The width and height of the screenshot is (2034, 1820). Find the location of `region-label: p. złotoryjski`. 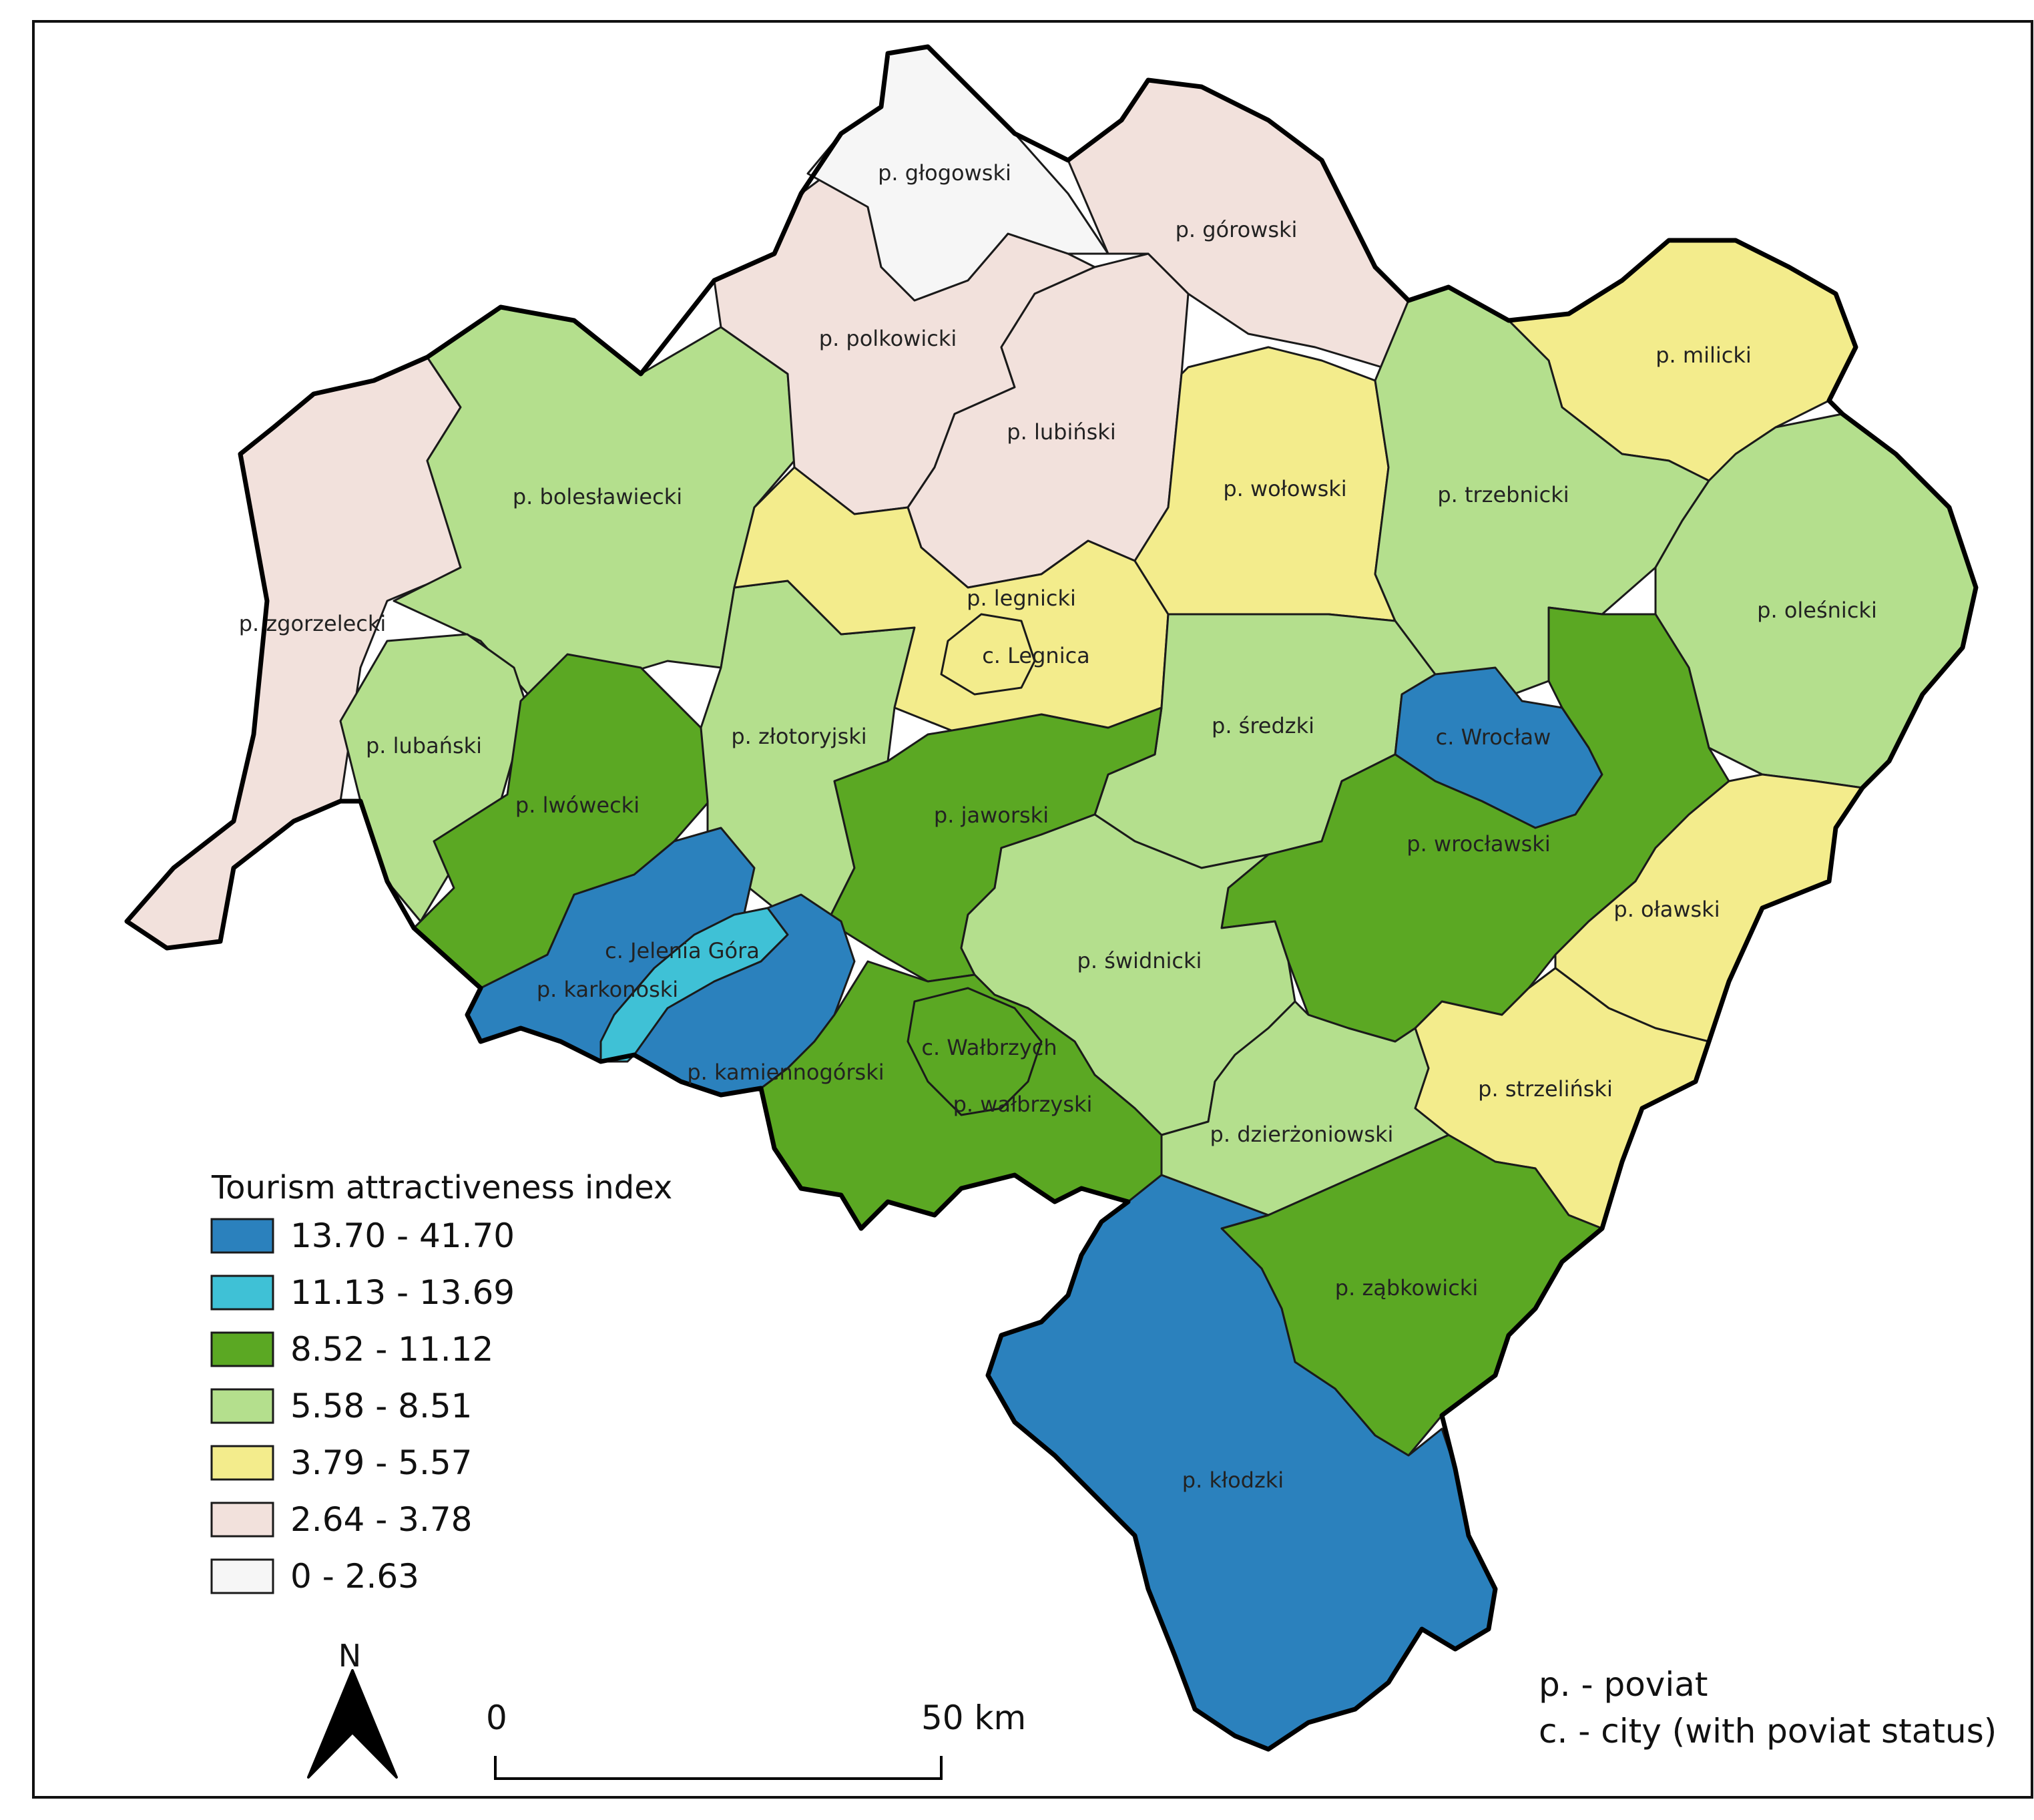

region-label: p. złotoryjski is located at coordinates (798, 736).